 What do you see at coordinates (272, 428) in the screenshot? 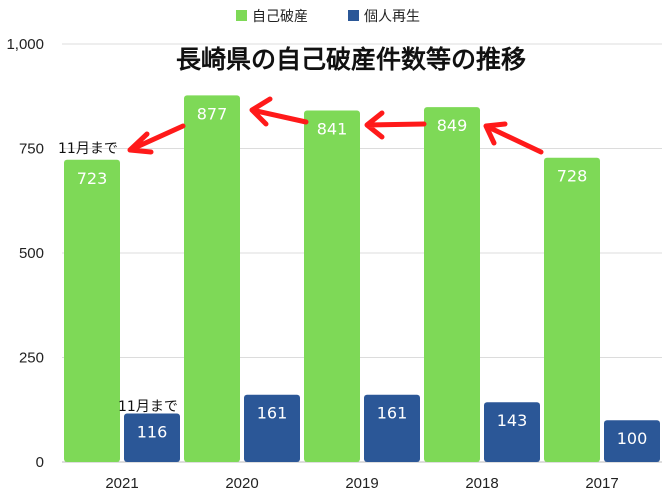
I see `bar-rehabilitation-2020` at bounding box center [272, 428].